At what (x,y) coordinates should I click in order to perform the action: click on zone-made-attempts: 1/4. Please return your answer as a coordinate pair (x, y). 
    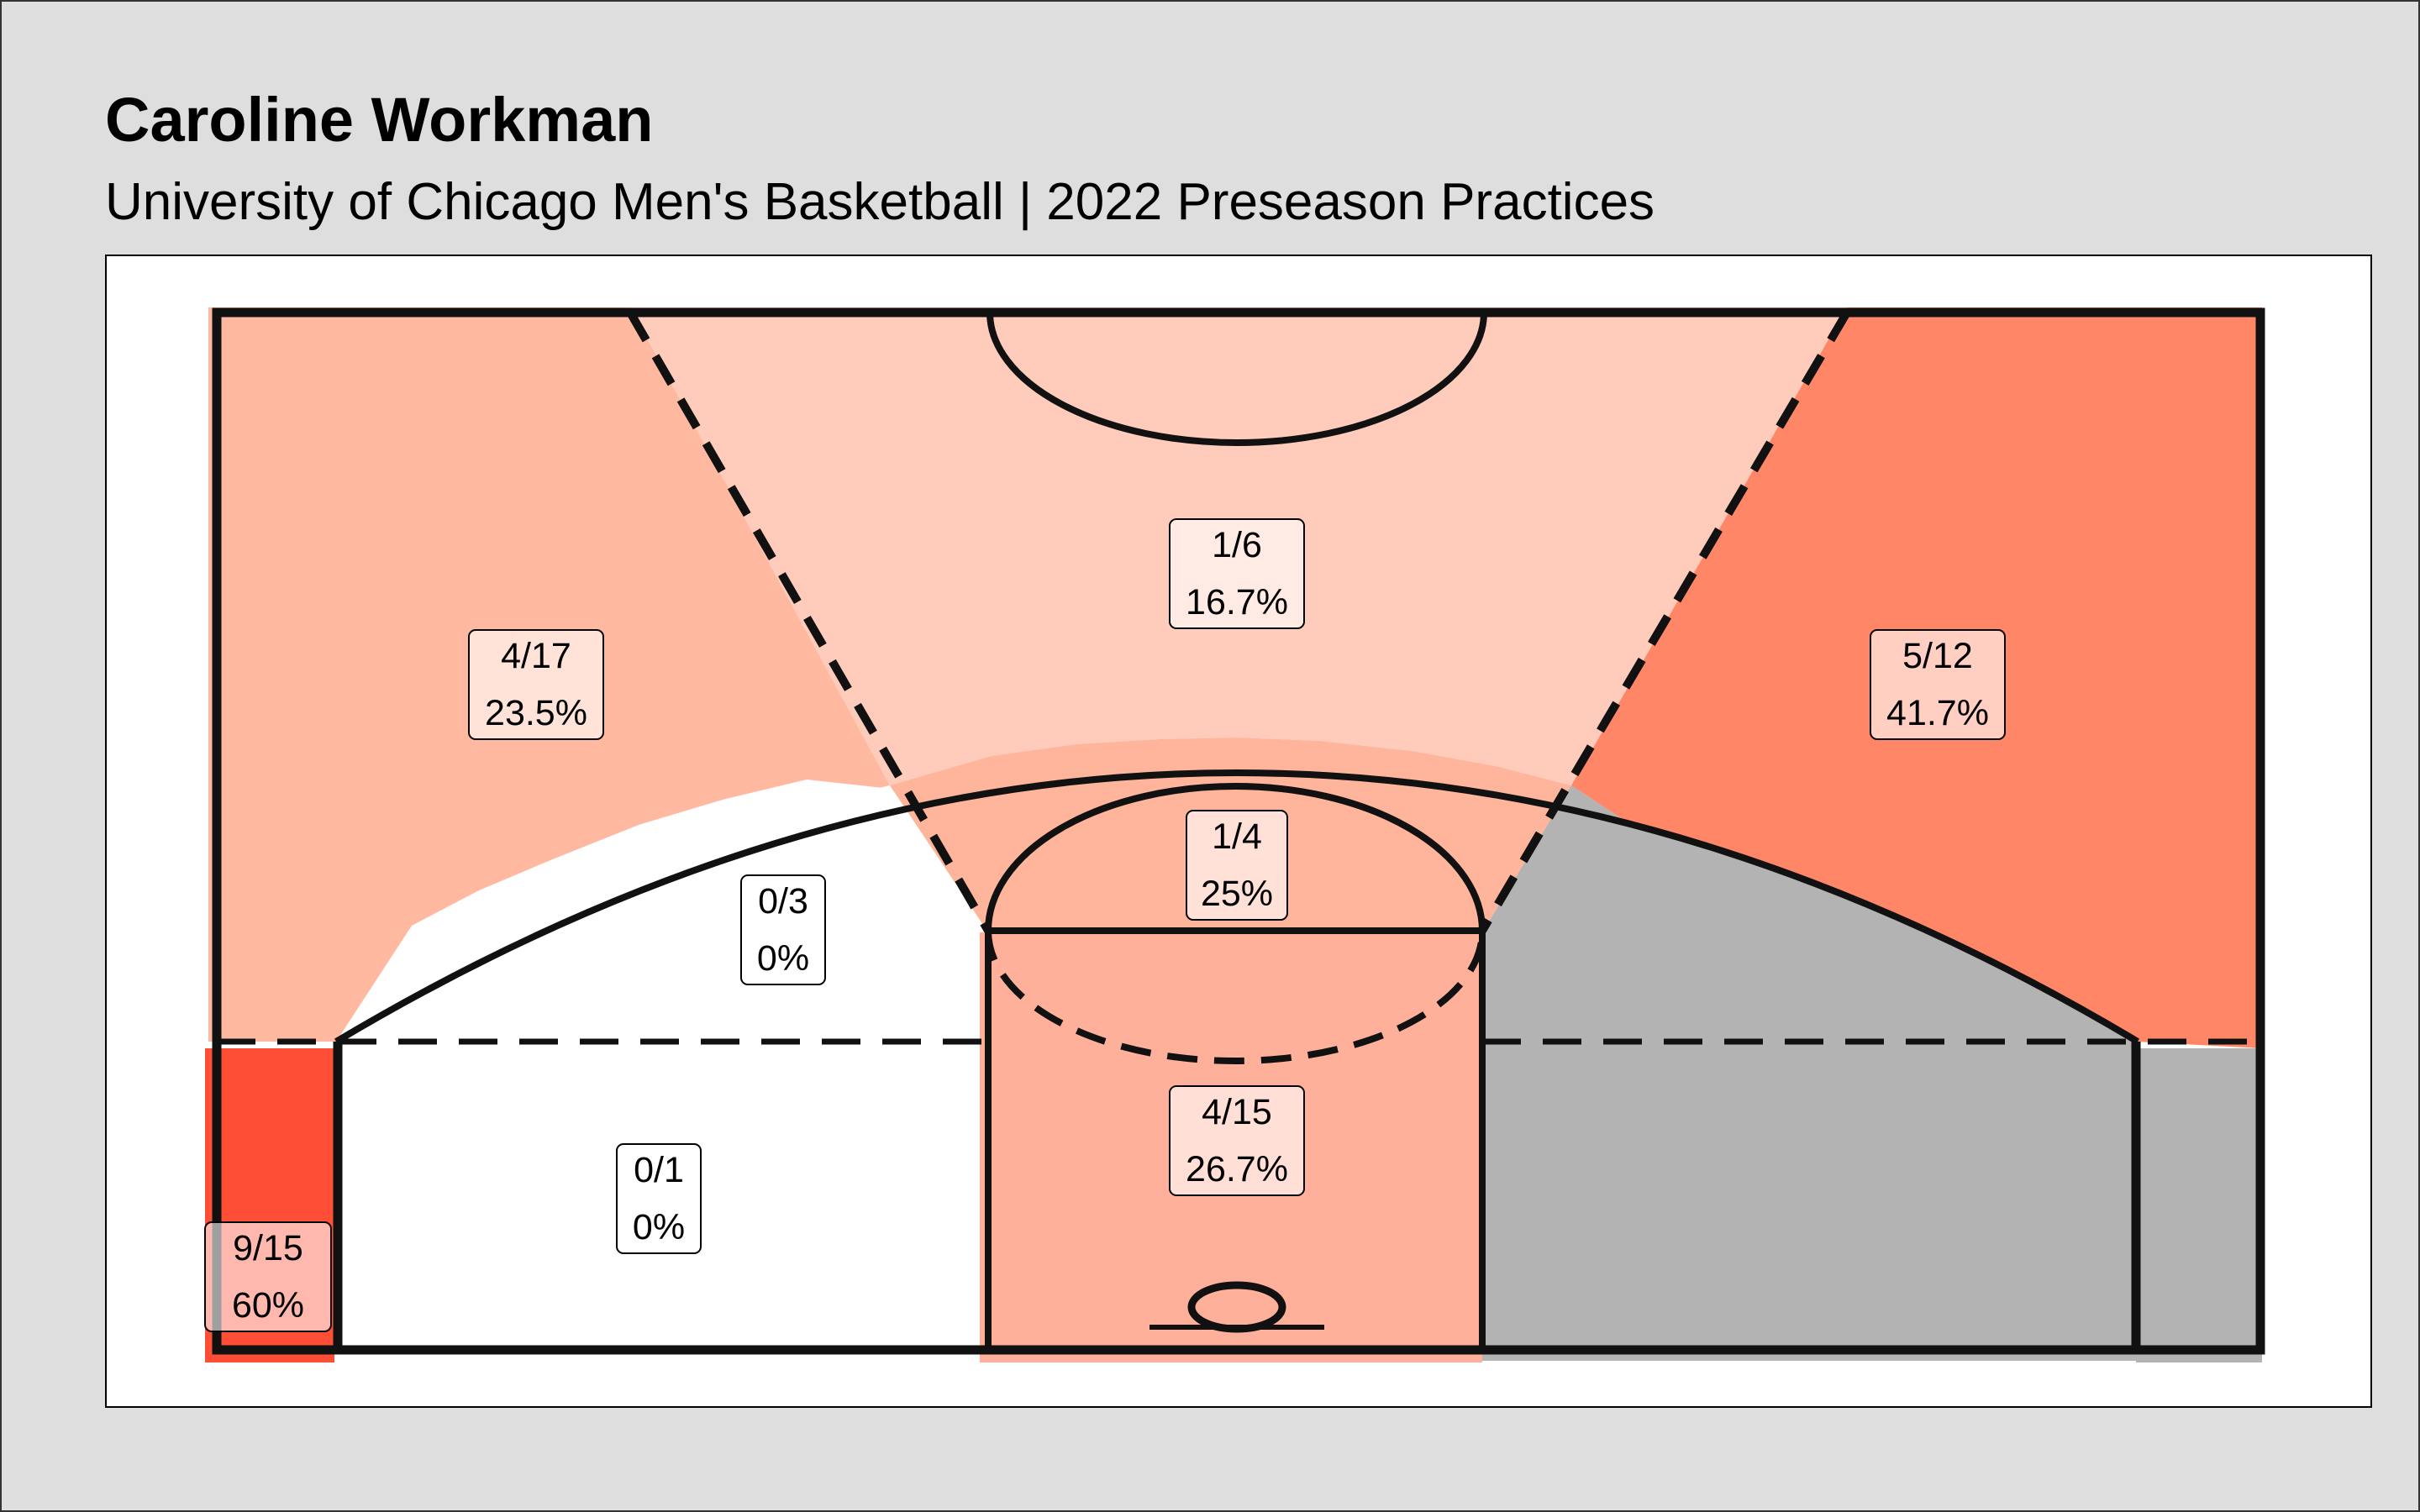
    Looking at the image, I should click on (1237, 836).